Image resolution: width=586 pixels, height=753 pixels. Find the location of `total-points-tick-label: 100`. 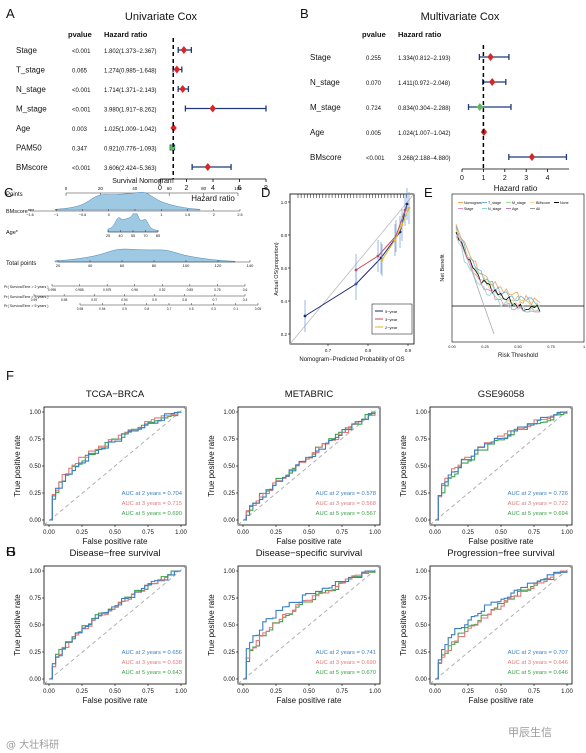

total-points-tick-label: 100 is located at coordinates (186, 265).